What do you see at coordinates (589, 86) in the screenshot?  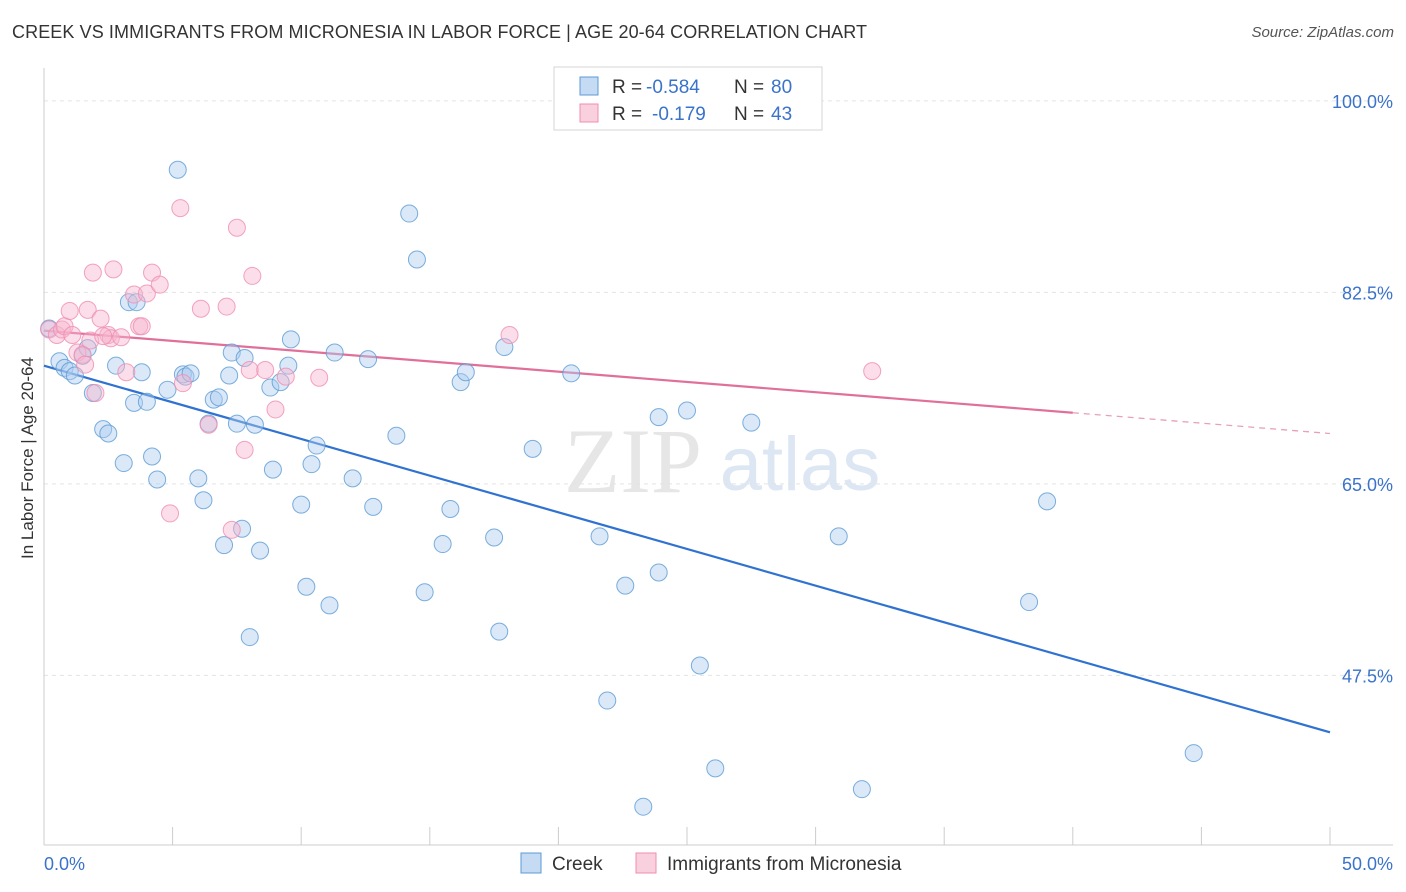 I see `legend-swatch-creek` at bounding box center [589, 86].